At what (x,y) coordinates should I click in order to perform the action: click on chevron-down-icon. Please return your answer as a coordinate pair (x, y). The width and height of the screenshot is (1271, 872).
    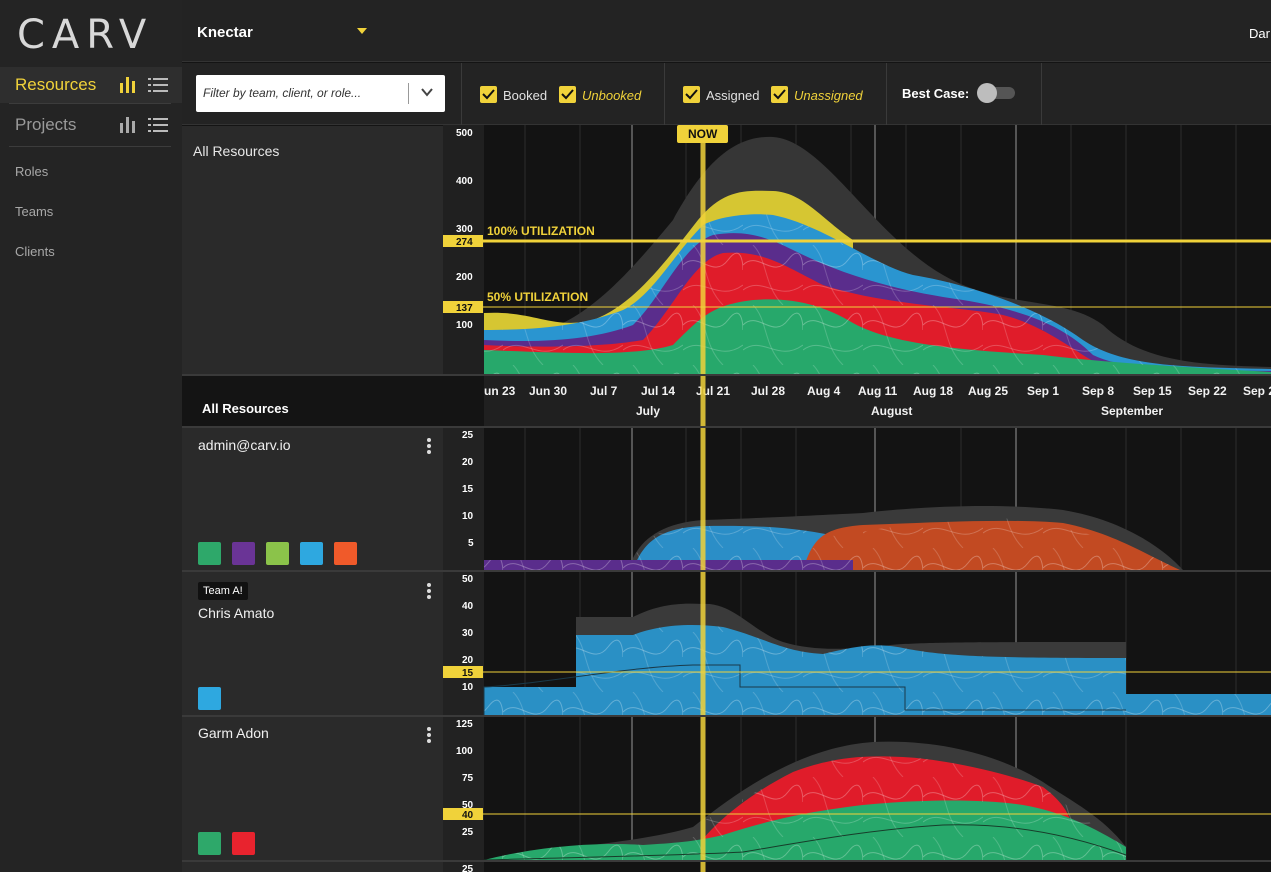
    Looking at the image, I should click on (427, 92).